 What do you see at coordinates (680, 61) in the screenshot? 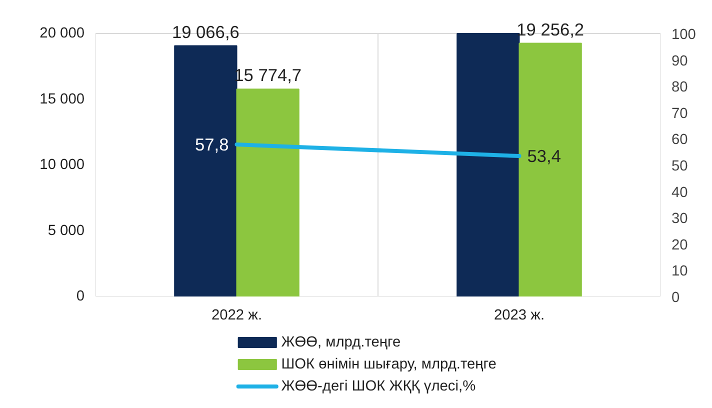
I see `y2-tick-label: 90` at bounding box center [680, 61].